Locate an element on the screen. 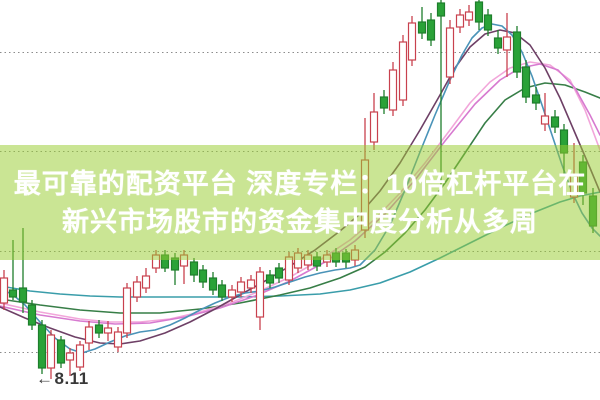 The image size is (600, 400). promo-text-line-1: 最可靠的配资平台 深度专栏：10倍杠杆平台在 is located at coordinates (300, 183).